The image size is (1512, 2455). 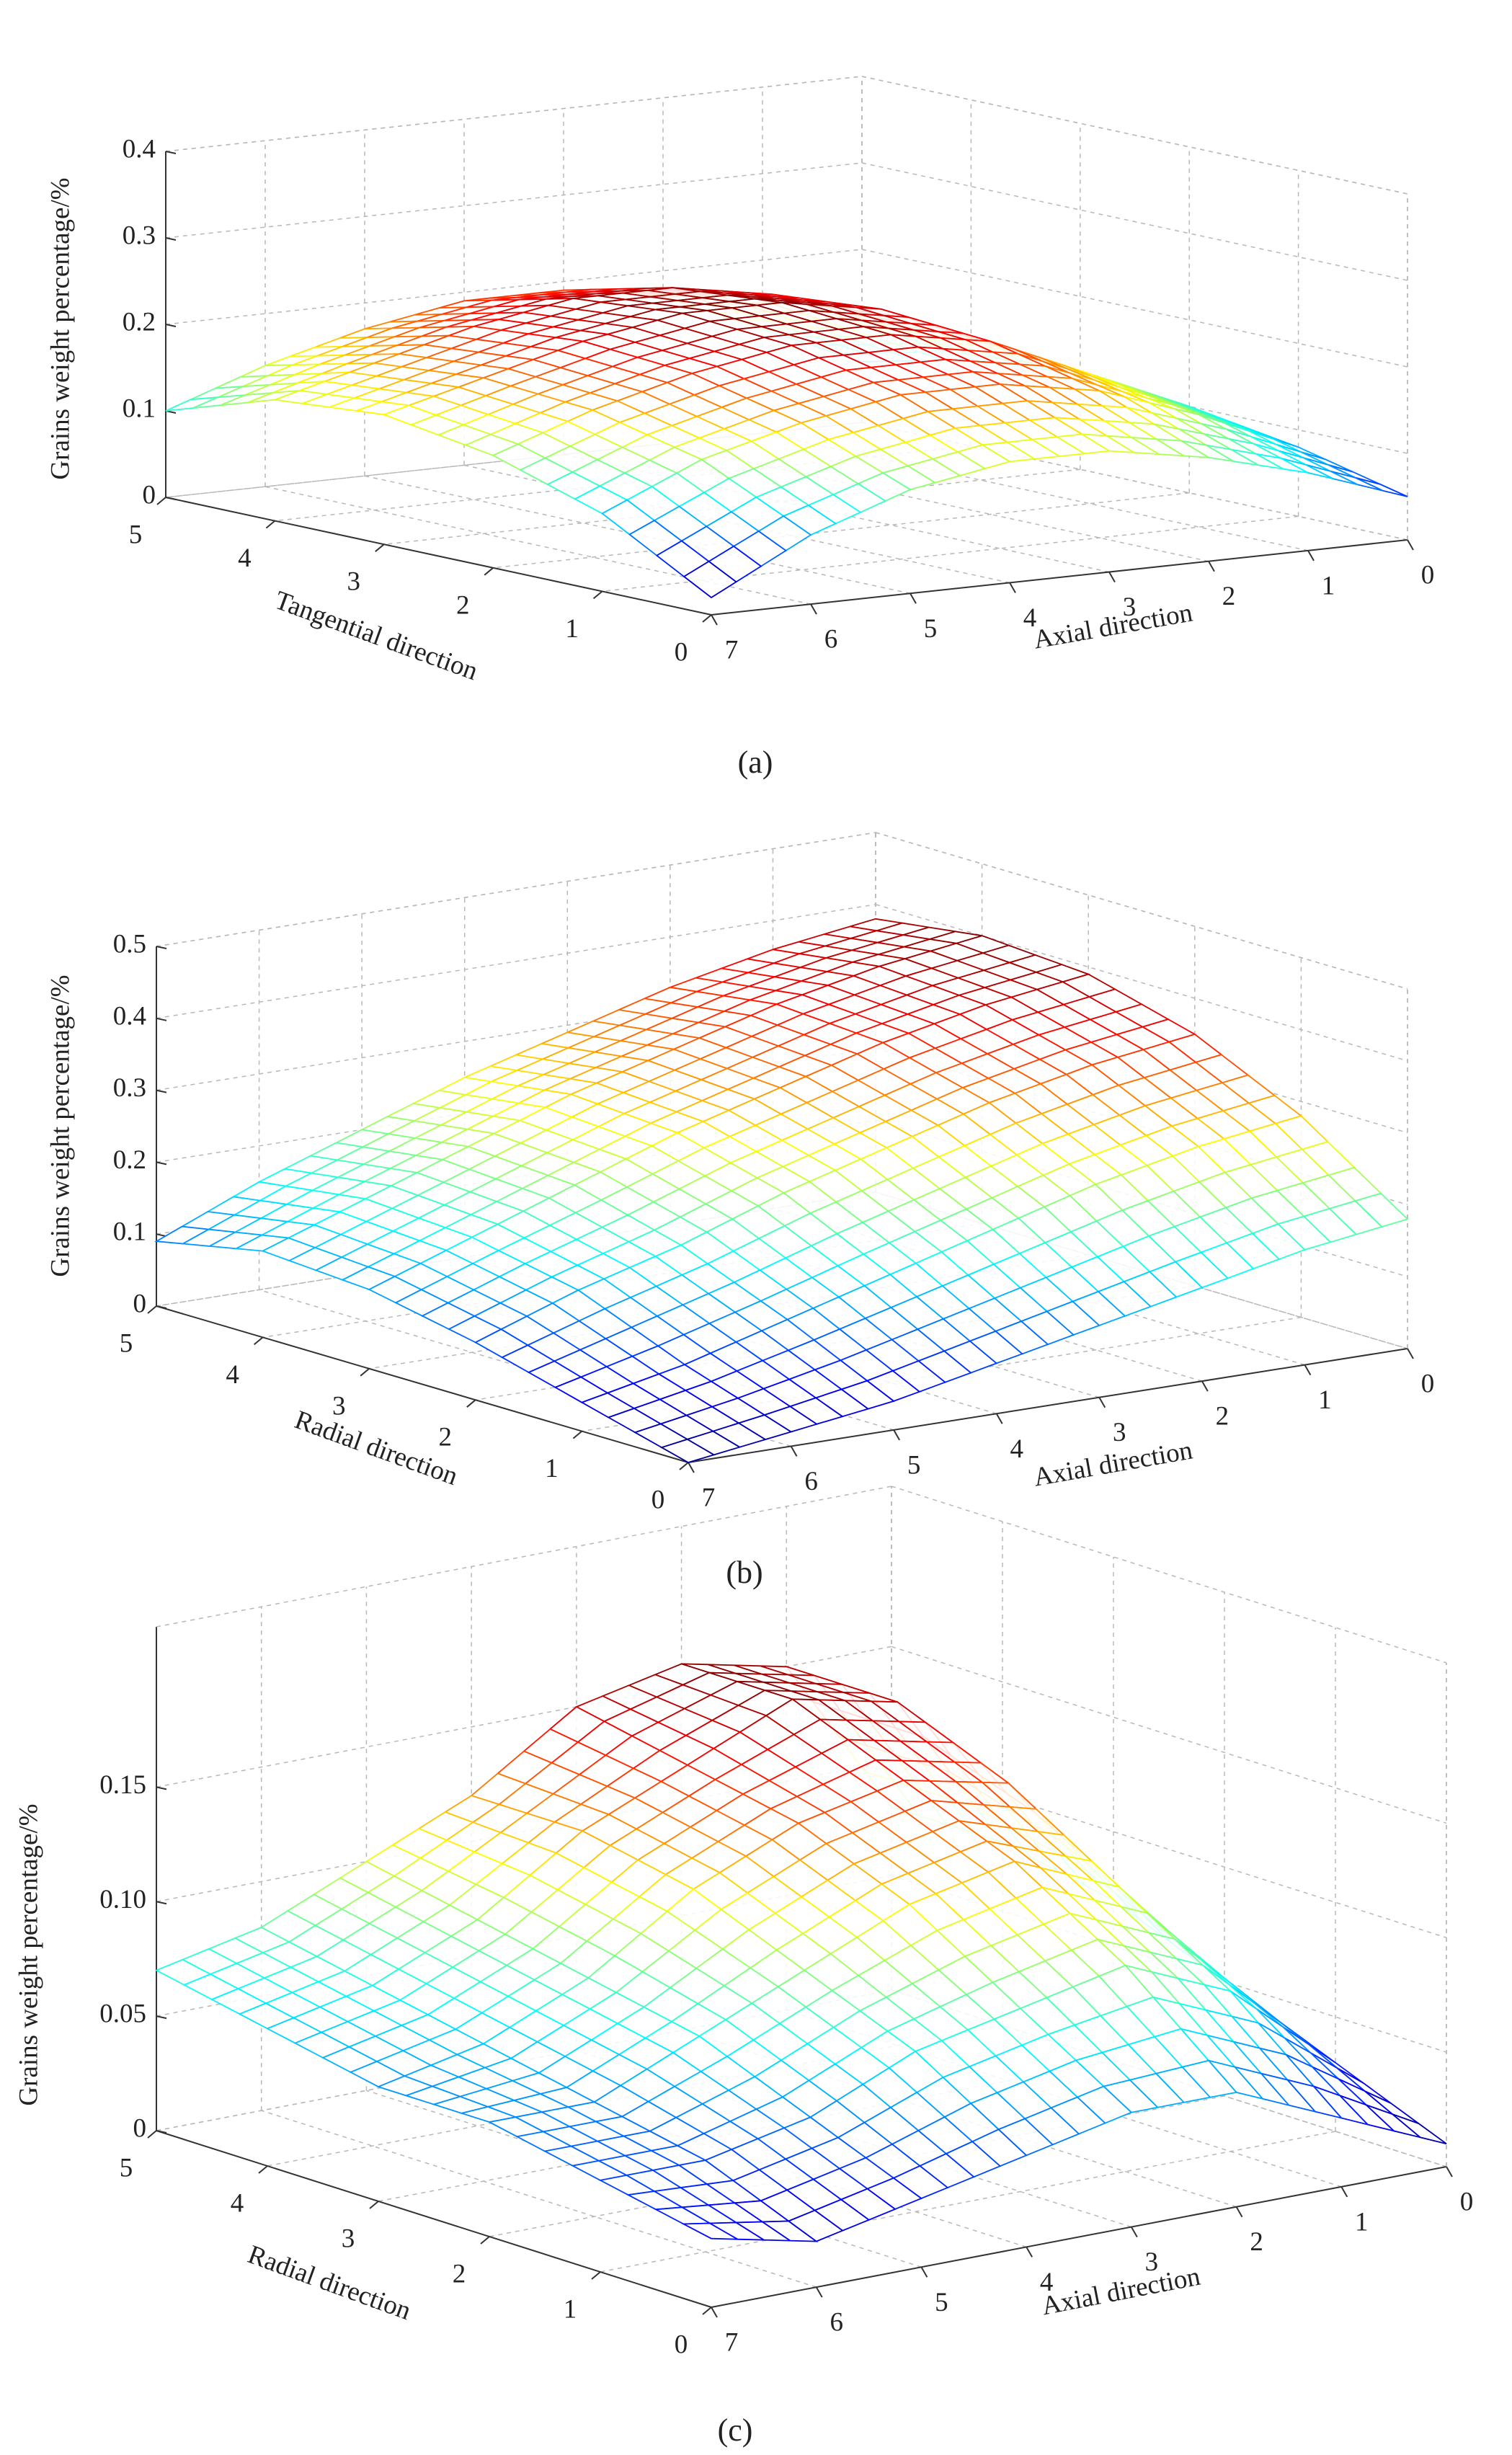 What do you see at coordinates (744, 1572) in the screenshot?
I see `caption: (b)` at bounding box center [744, 1572].